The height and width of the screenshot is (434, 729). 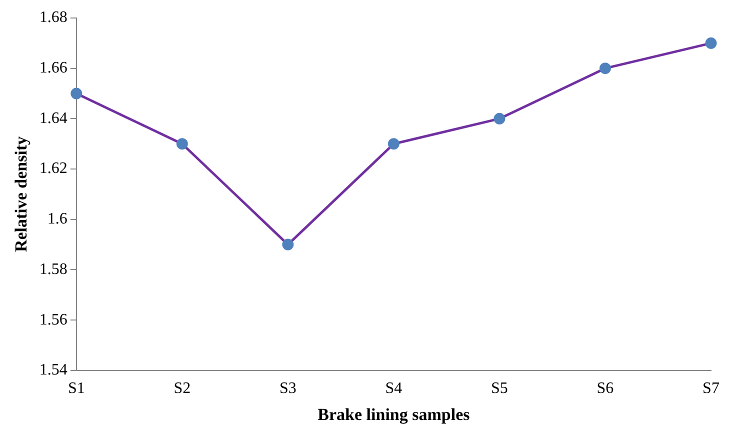 What do you see at coordinates (53, 118) in the screenshot?
I see `y-tick-label: 1.64` at bounding box center [53, 118].